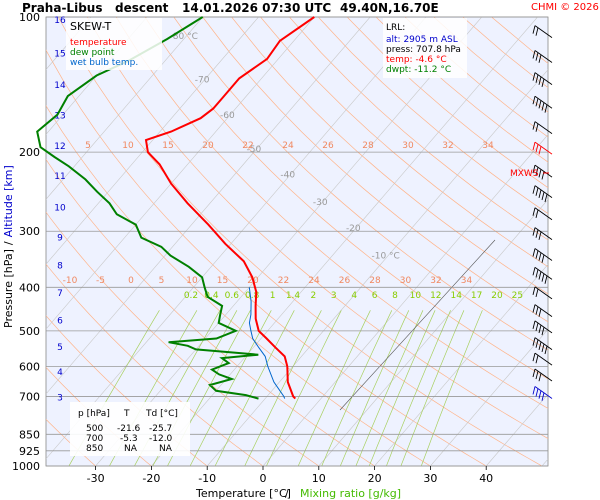  What do you see at coordinates (59, 55) in the screenshot?
I see `altitude-tick-label: 15` at bounding box center [59, 55].